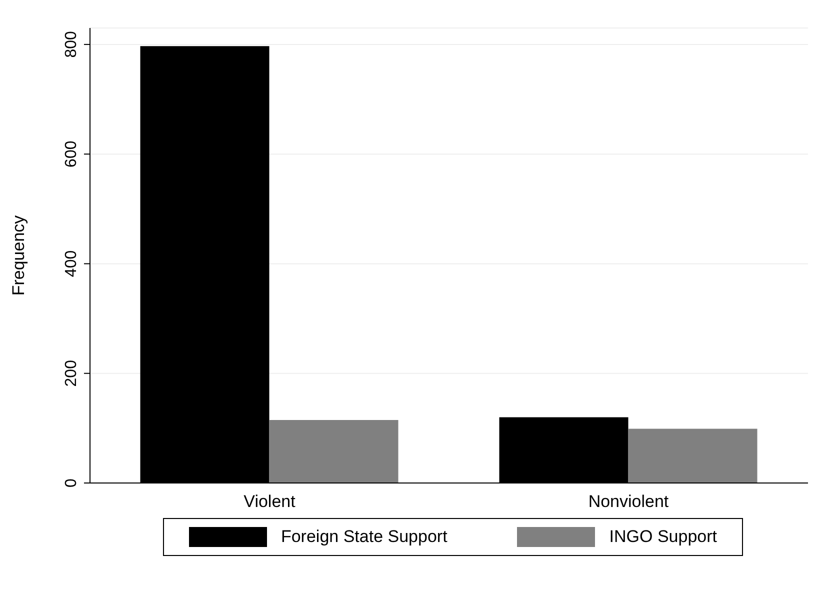  I want to click on y-tick-label: 200, so click(71, 373).